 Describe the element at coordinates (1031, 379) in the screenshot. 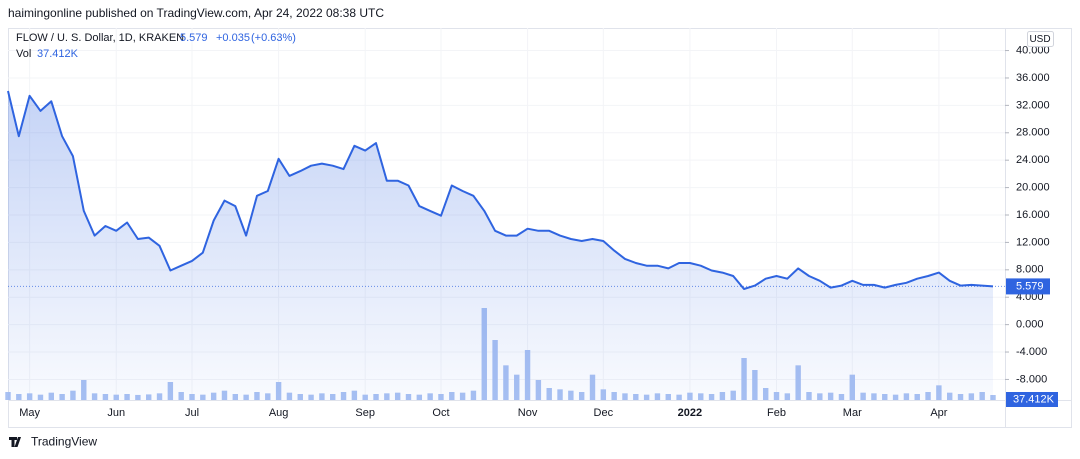

I see `y-tick-label: -8.000` at that location.